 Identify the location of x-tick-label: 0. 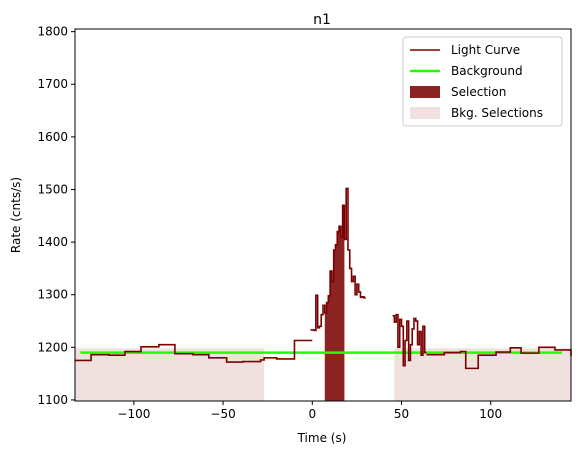
(312, 414).